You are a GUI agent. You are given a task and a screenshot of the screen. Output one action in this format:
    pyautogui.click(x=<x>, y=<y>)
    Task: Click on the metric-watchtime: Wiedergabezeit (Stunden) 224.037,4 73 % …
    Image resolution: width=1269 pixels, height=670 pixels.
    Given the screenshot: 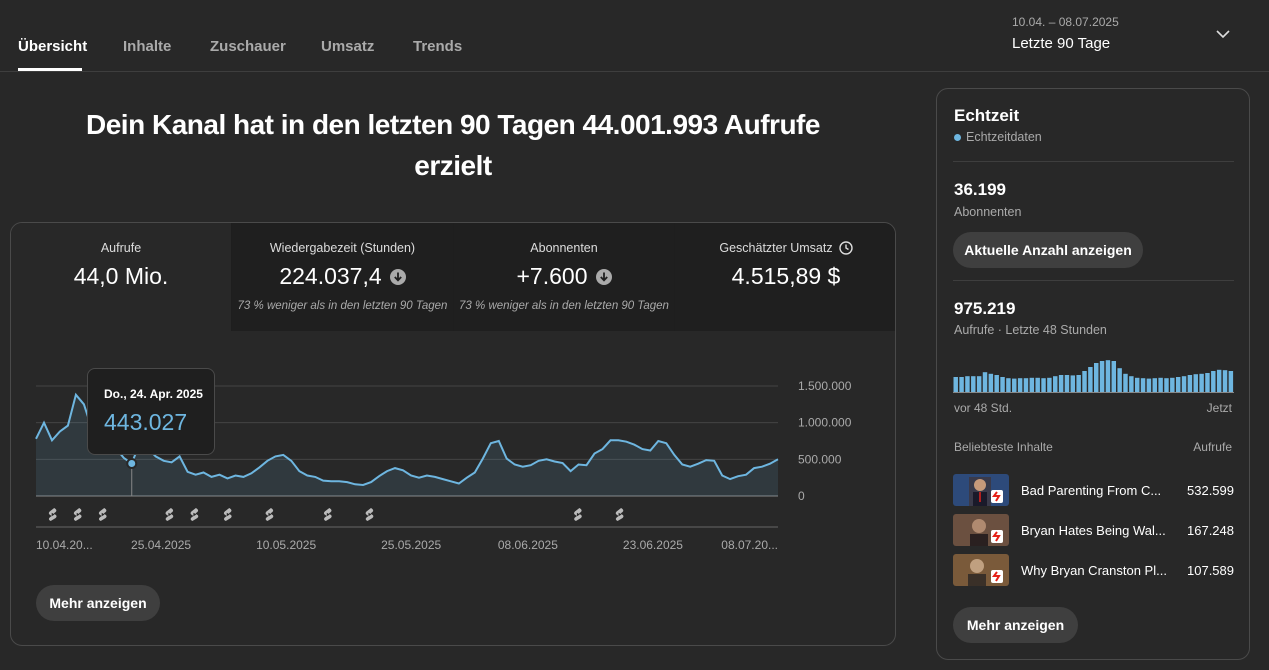 What is the action you would take?
    pyautogui.click(x=343, y=277)
    